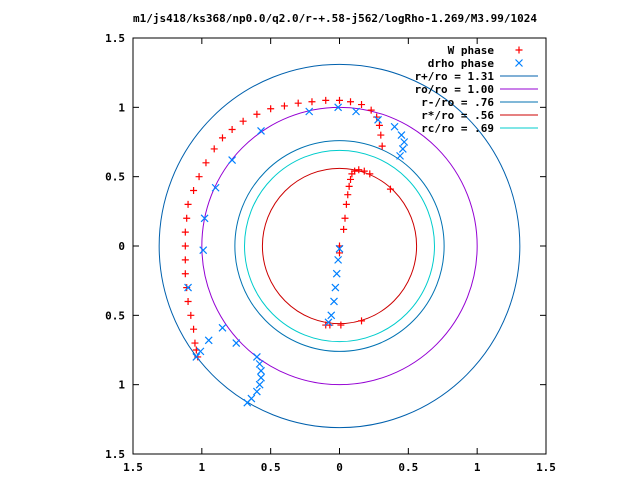 The image size is (640, 480). I want to click on legend-label: drho phase, so click(461, 63).